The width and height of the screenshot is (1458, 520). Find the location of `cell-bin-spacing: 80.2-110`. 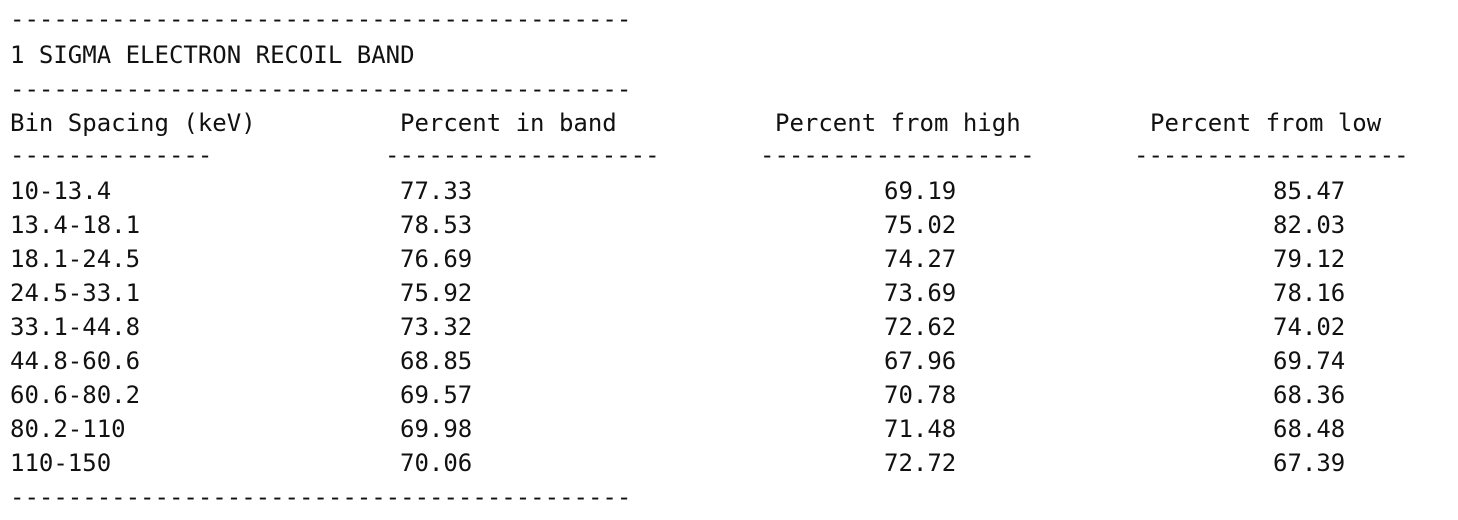

cell-bin-spacing: 80.2-110 is located at coordinates (68, 429).